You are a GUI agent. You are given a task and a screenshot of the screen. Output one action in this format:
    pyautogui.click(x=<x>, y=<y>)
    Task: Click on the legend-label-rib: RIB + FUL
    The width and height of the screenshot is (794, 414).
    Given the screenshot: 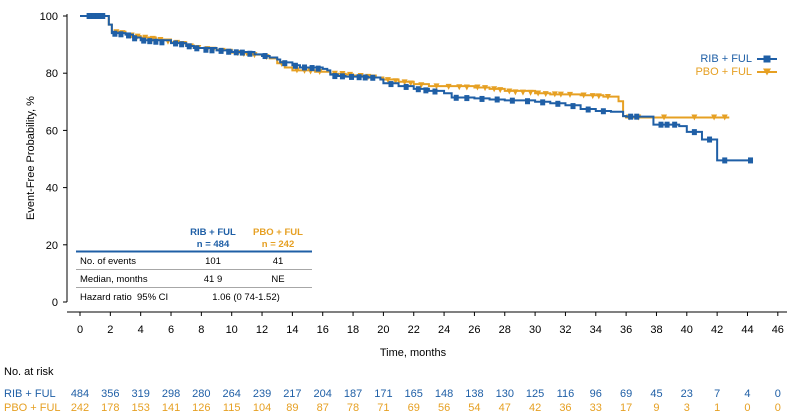 What is the action you would take?
    pyautogui.click(x=726, y=59)
    